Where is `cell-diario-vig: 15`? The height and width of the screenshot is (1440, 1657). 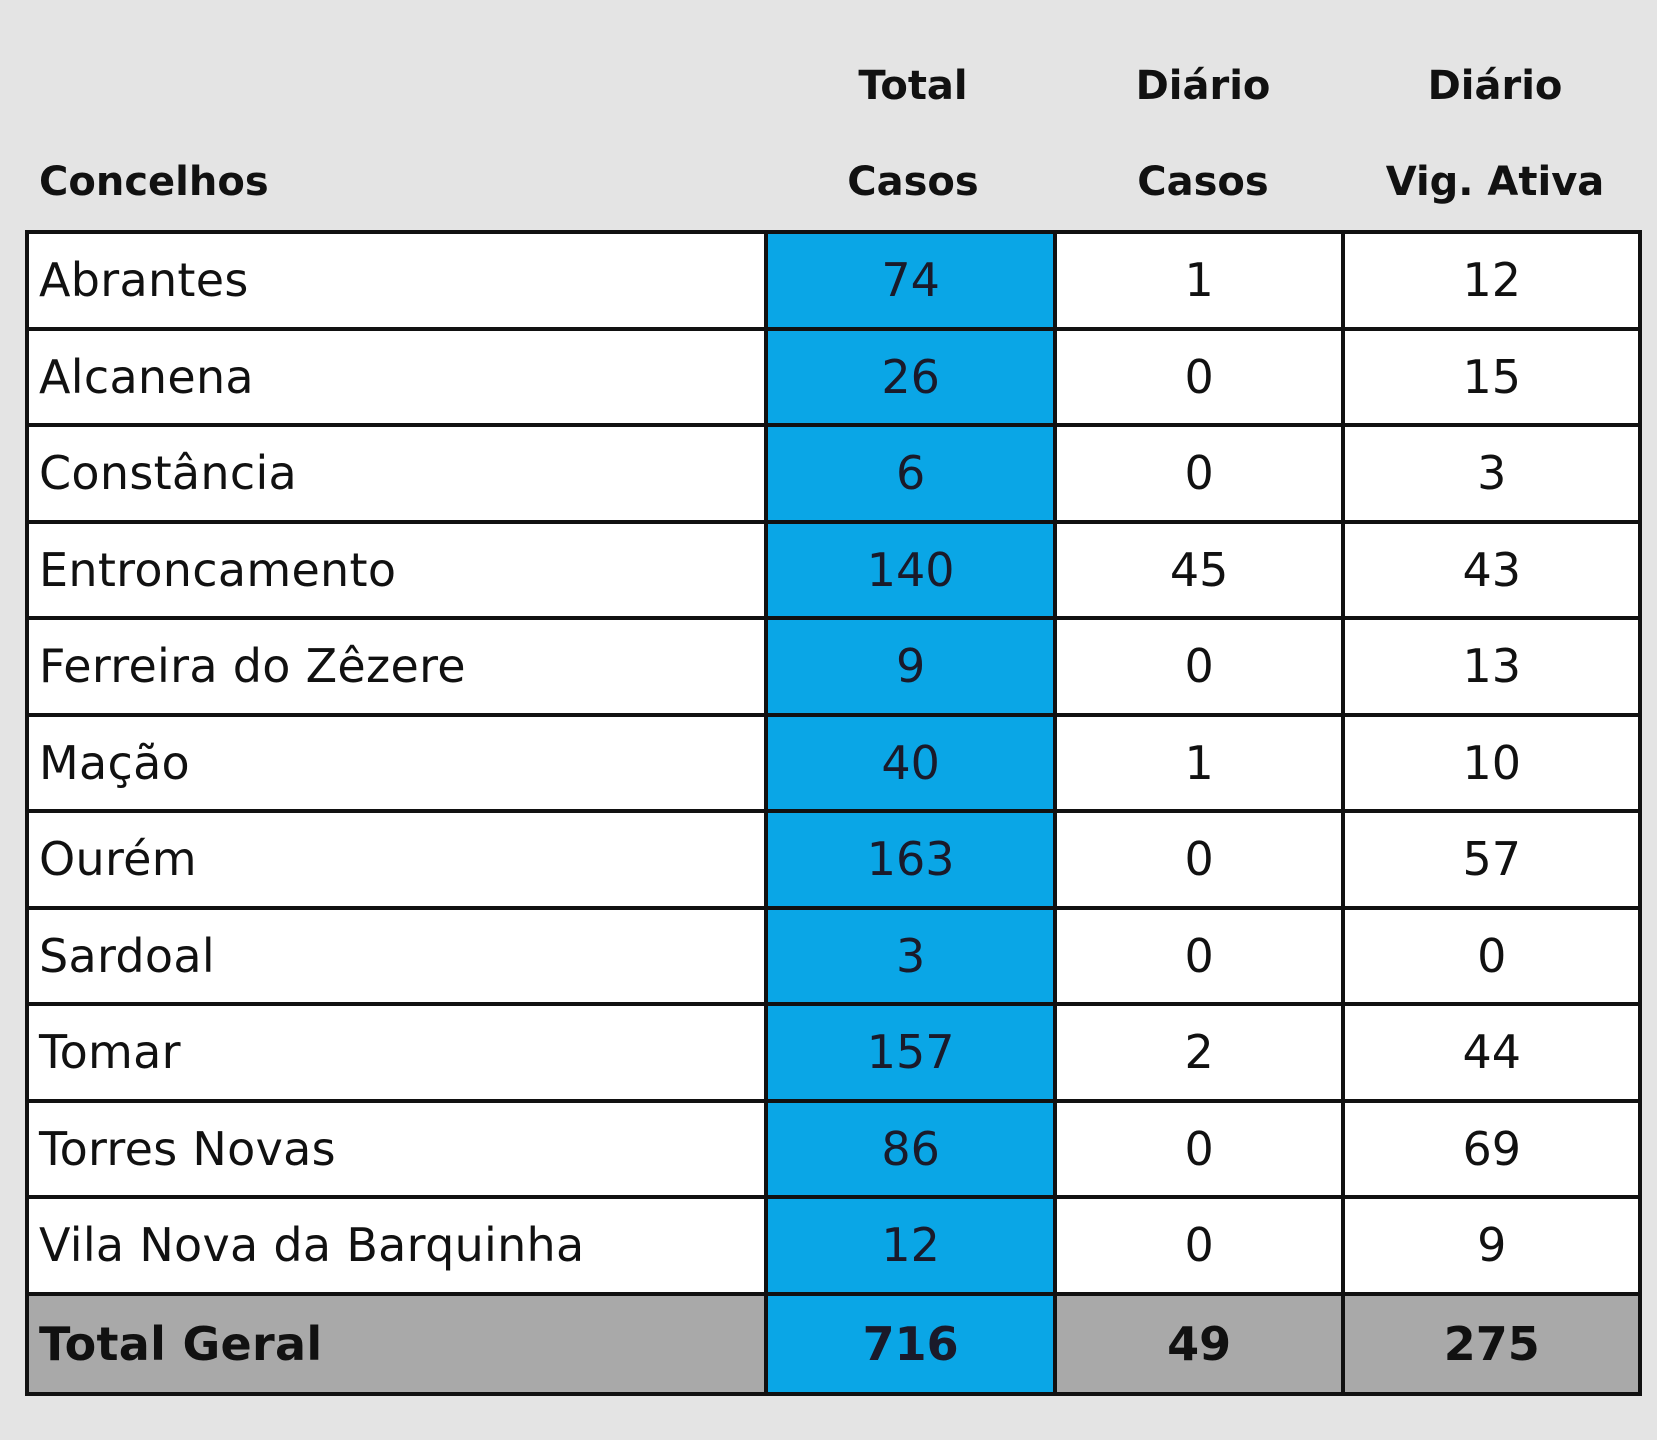 cell-diario-vig: 15 is located at coordinates (1491, 376).